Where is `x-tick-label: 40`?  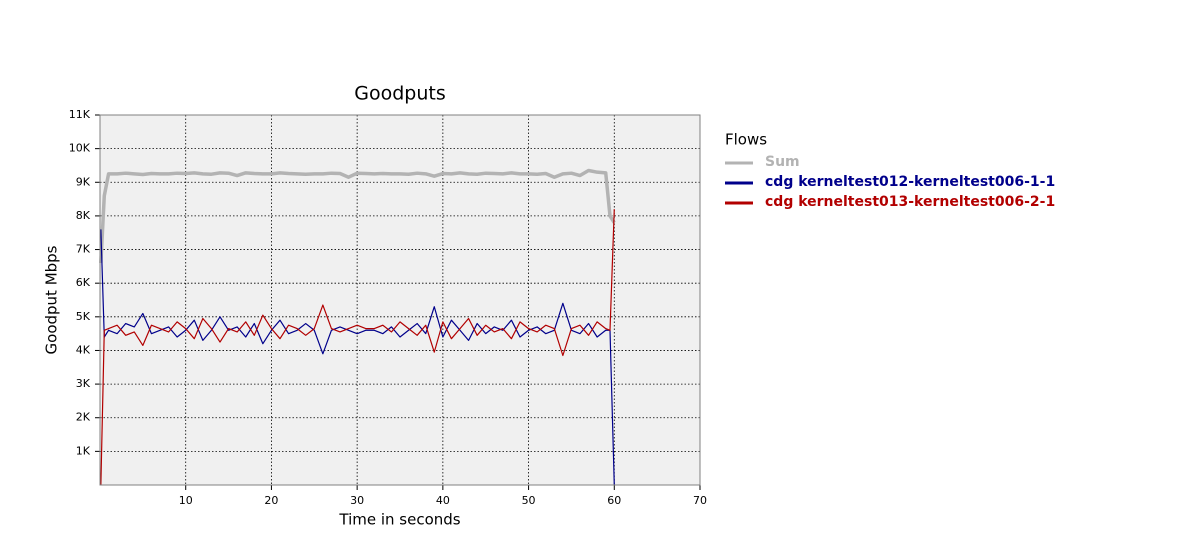 x-tick-label: 40 is located at coordinates (443, 500).